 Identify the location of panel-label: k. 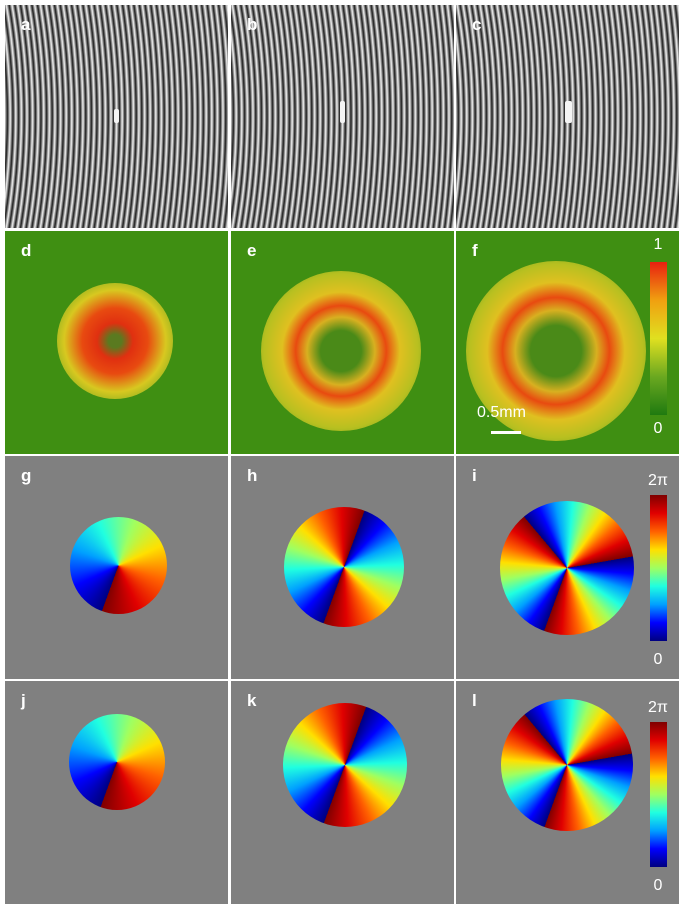
(252, 700).